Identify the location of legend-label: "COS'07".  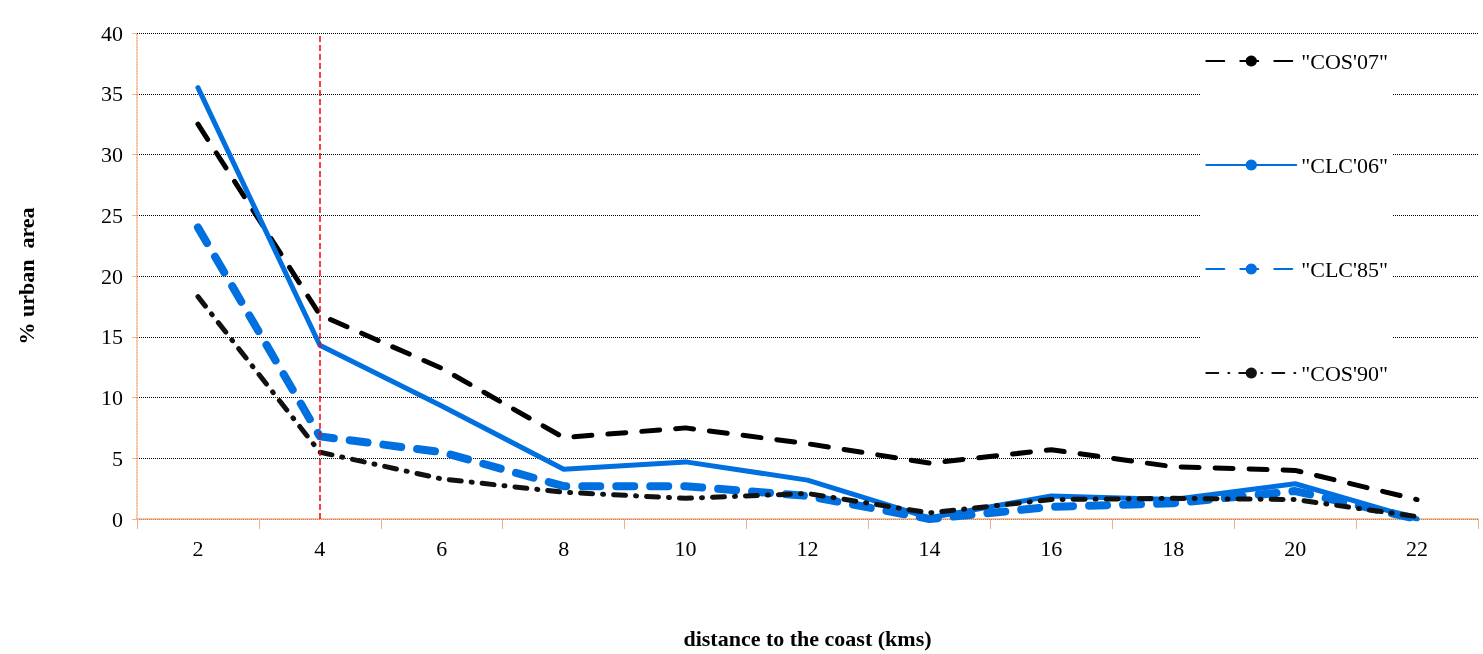
(1345, 61).